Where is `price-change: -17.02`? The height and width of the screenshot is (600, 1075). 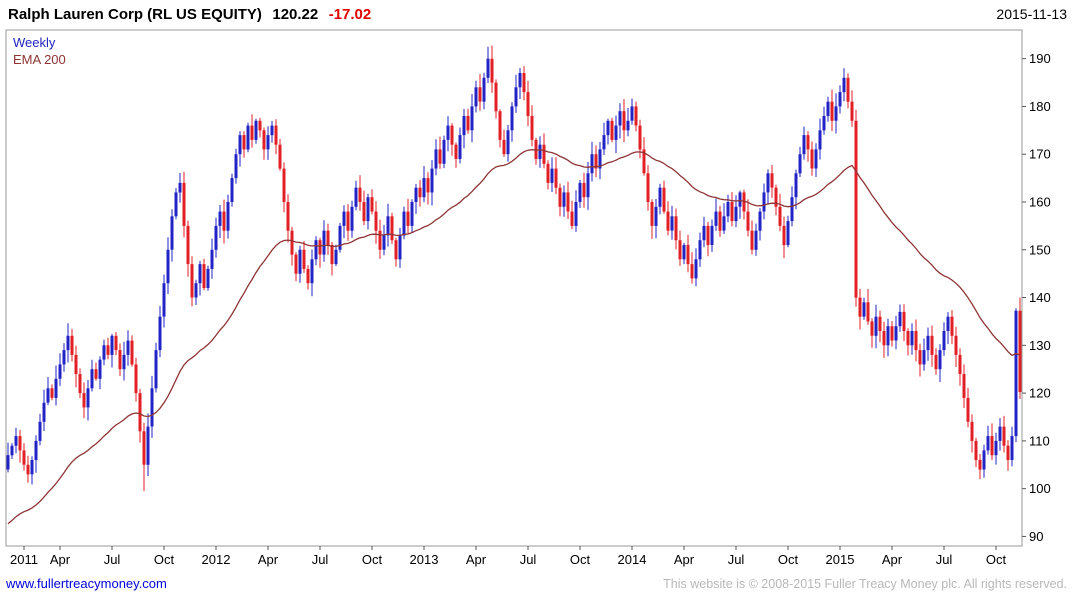 price-change: -17.02 is located at coordinates (350, 14).